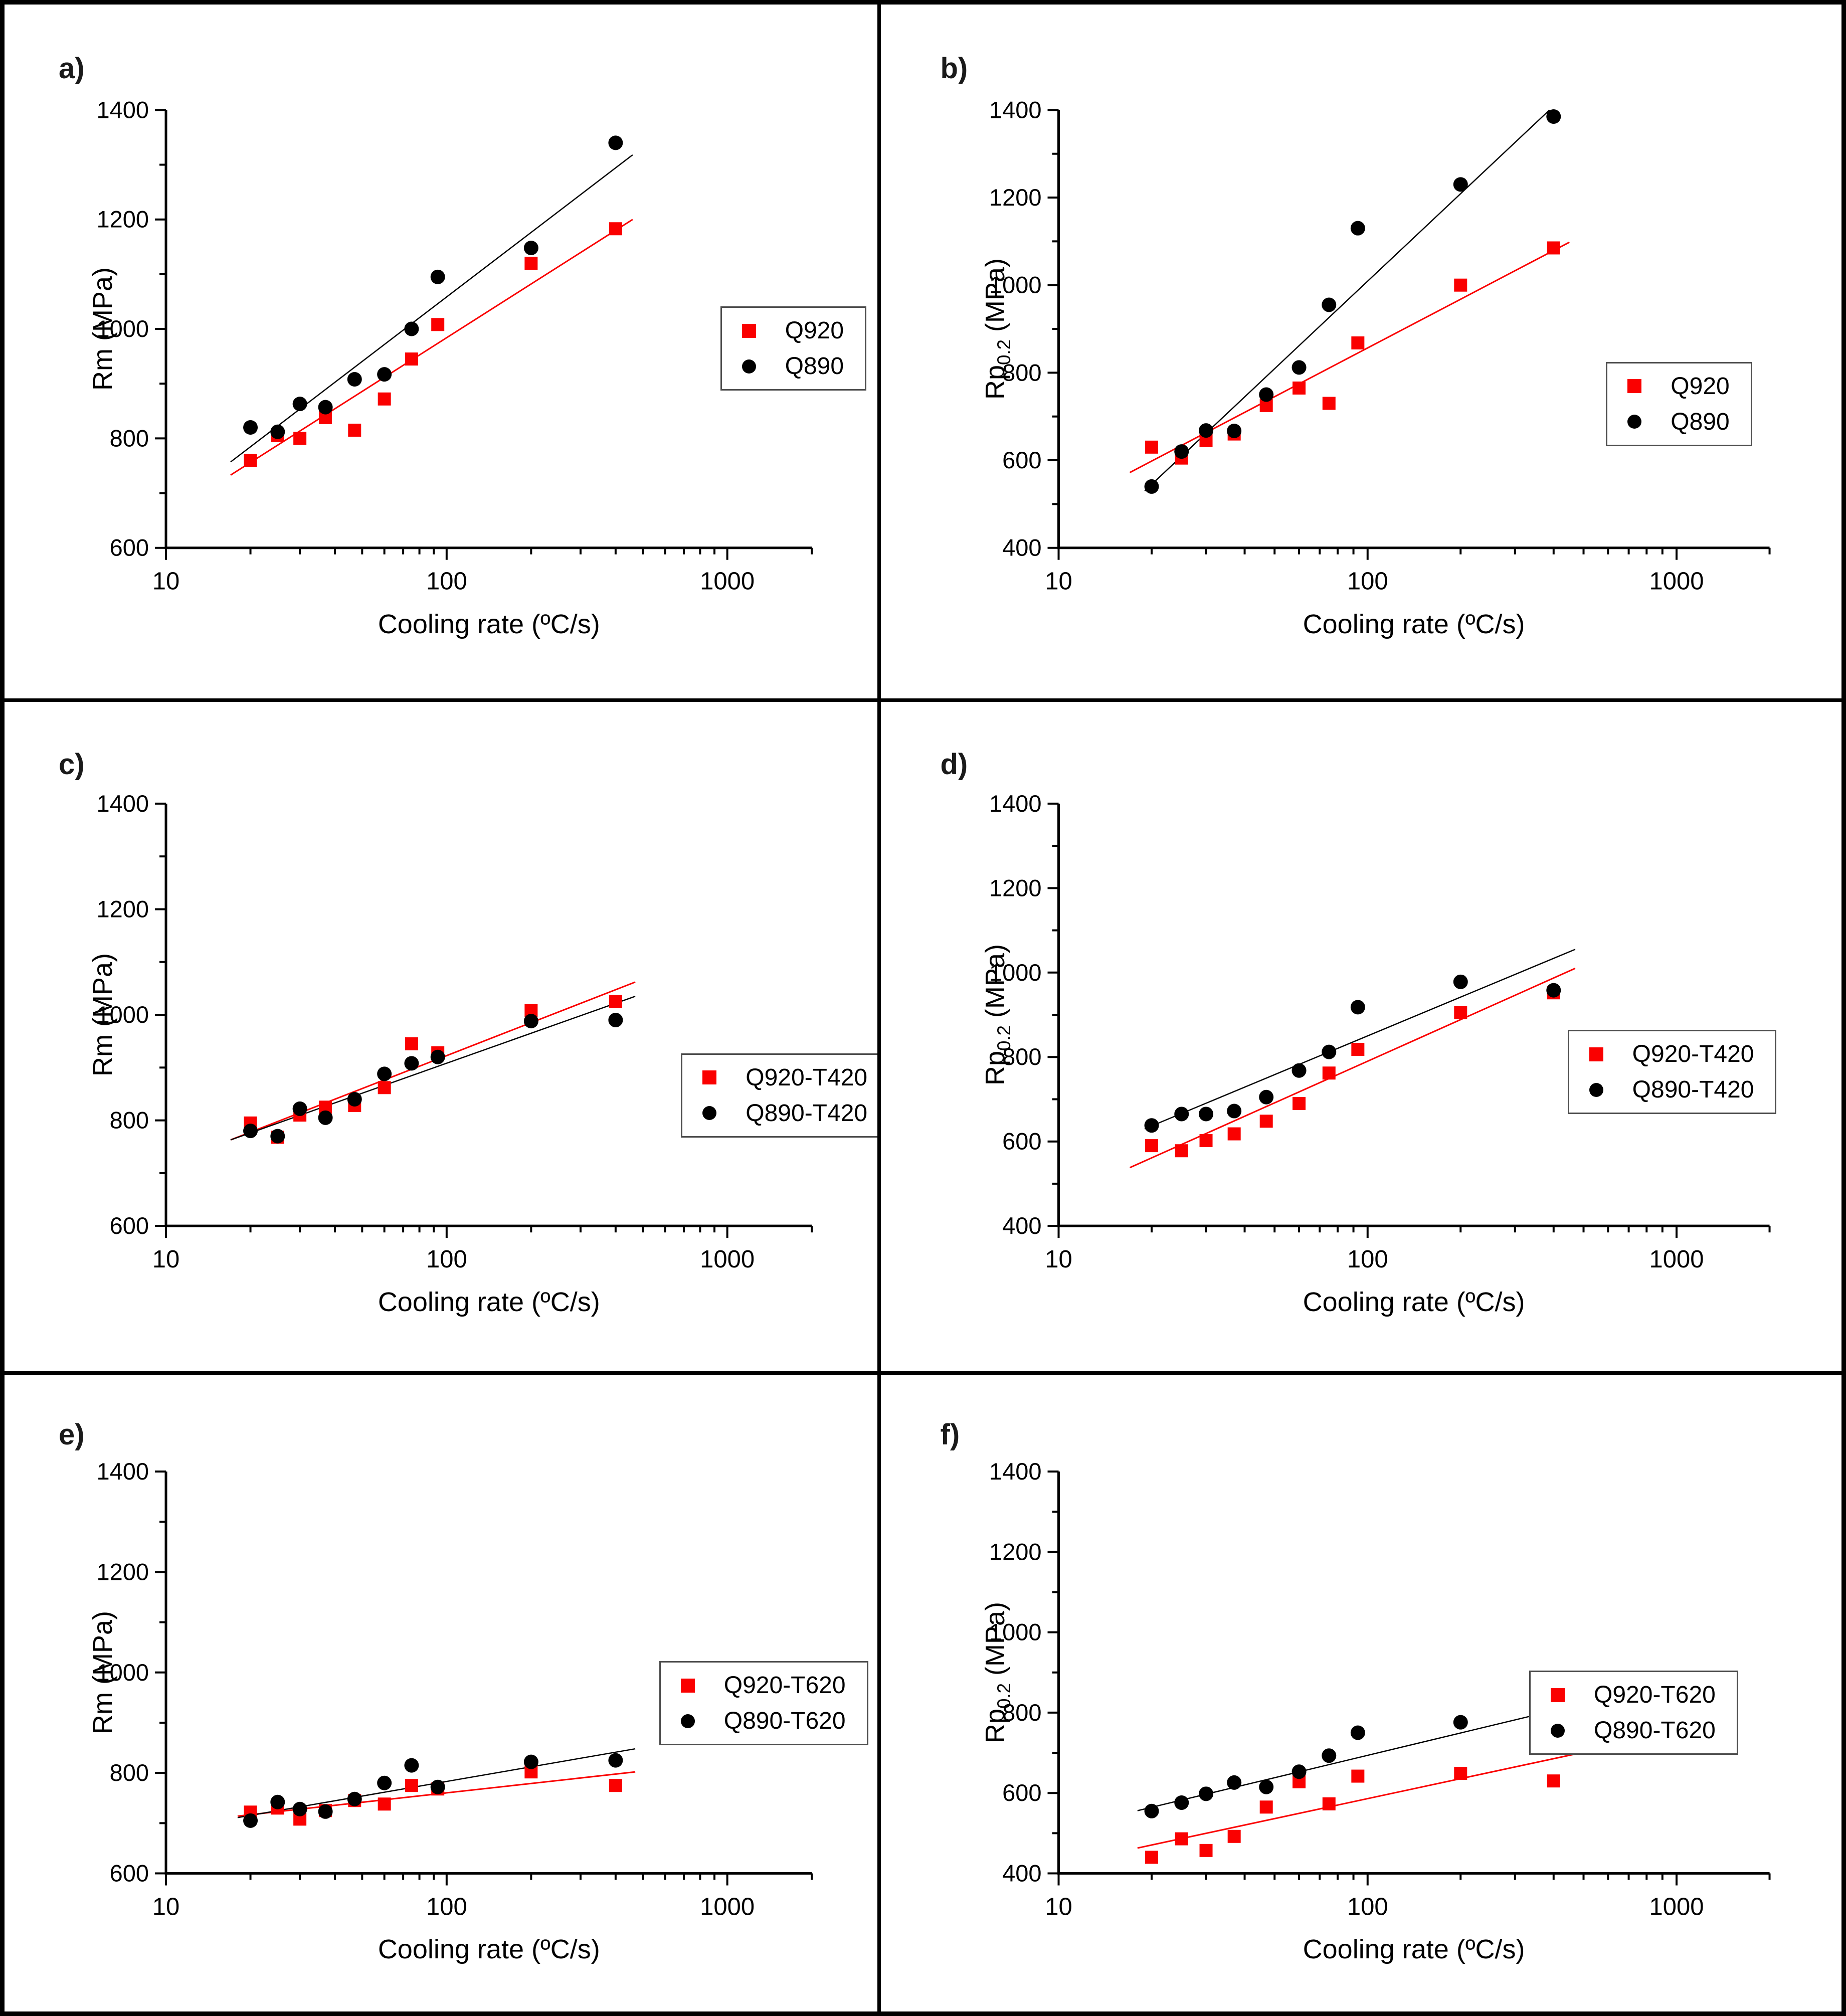  I want to click on x-axis-title-b: Cooling rate (ºC/s), so click(1414, 624).